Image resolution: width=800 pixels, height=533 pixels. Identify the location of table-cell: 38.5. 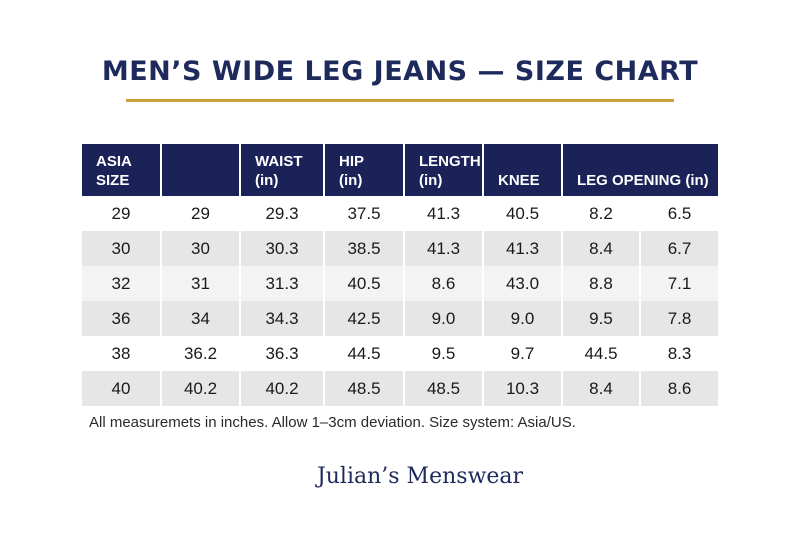
(364, 248).